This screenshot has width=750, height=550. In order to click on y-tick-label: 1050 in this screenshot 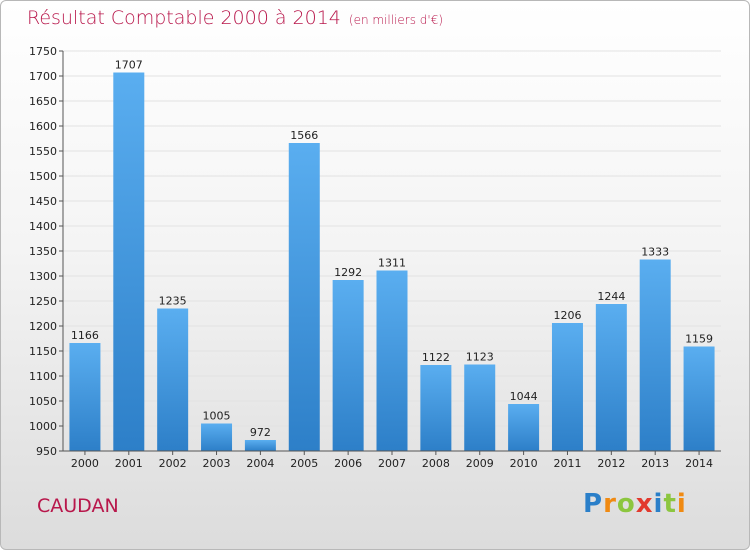, I will do `click(43, 401)`.